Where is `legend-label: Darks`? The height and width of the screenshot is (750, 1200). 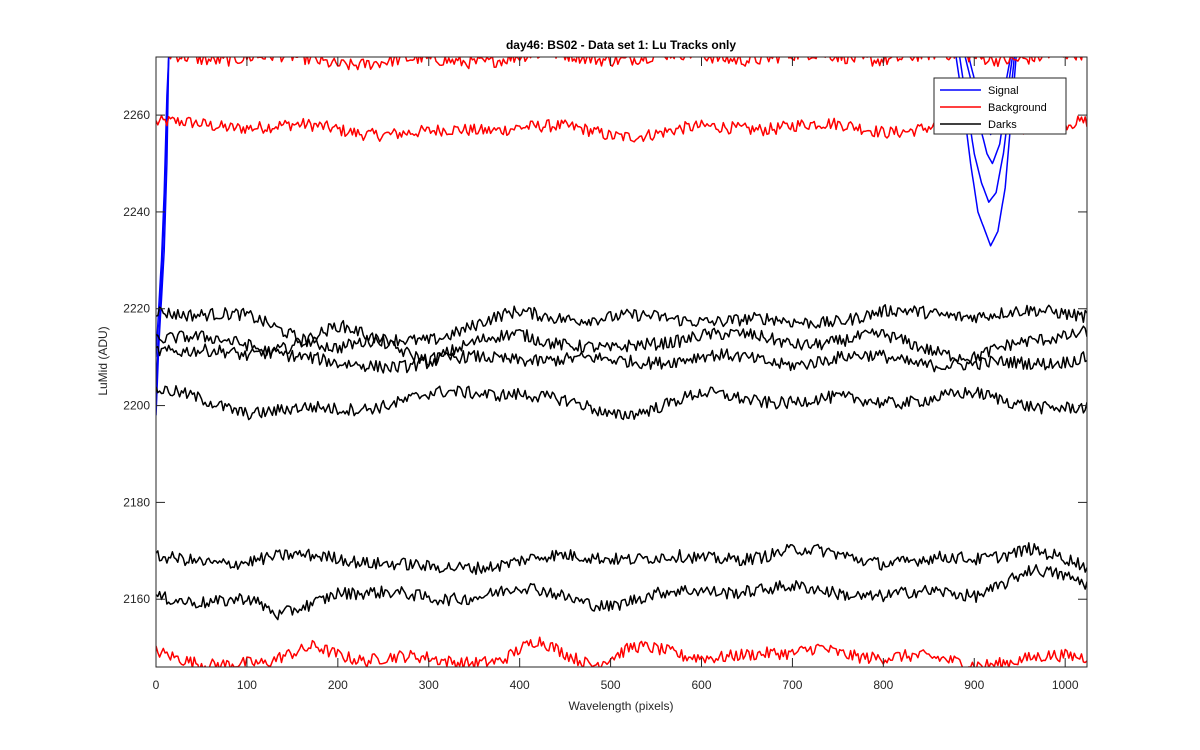 legend-label: Darks is located at coordinates (1002, 125).